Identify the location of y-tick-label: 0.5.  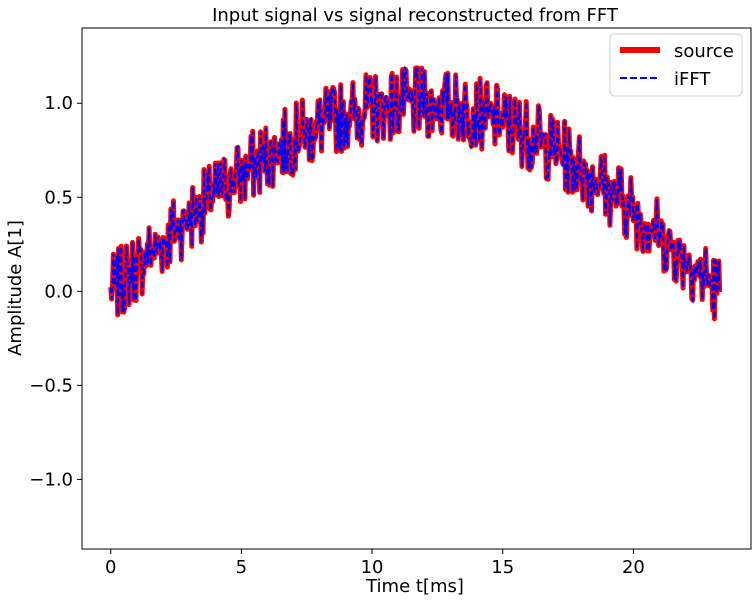
(58, 197).